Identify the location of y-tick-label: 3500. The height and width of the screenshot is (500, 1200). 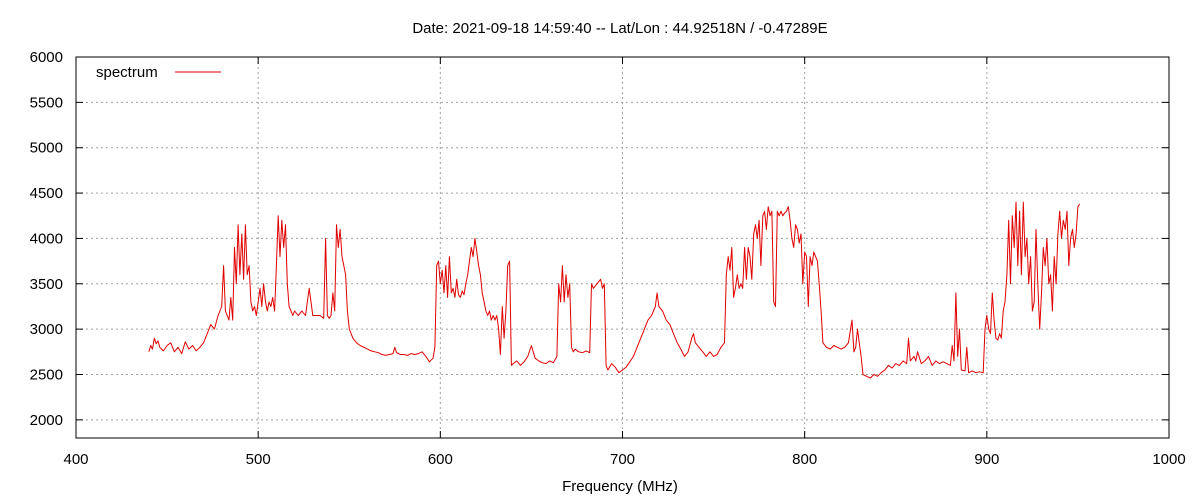
(46, 284).